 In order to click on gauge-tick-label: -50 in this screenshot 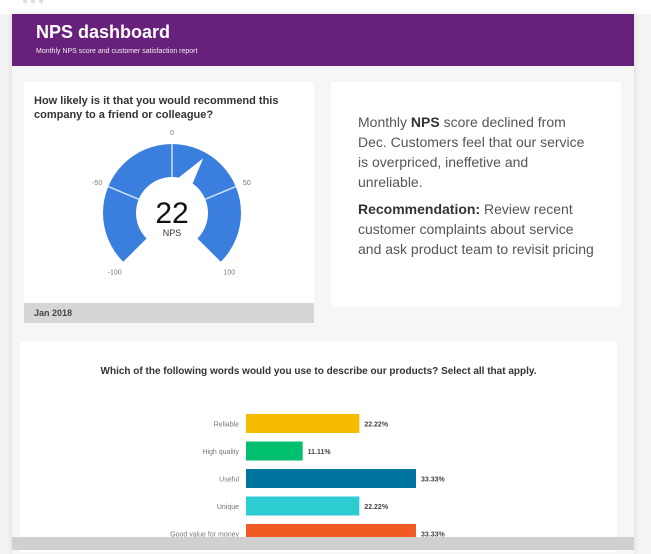, I will do `click(97, 183)`.